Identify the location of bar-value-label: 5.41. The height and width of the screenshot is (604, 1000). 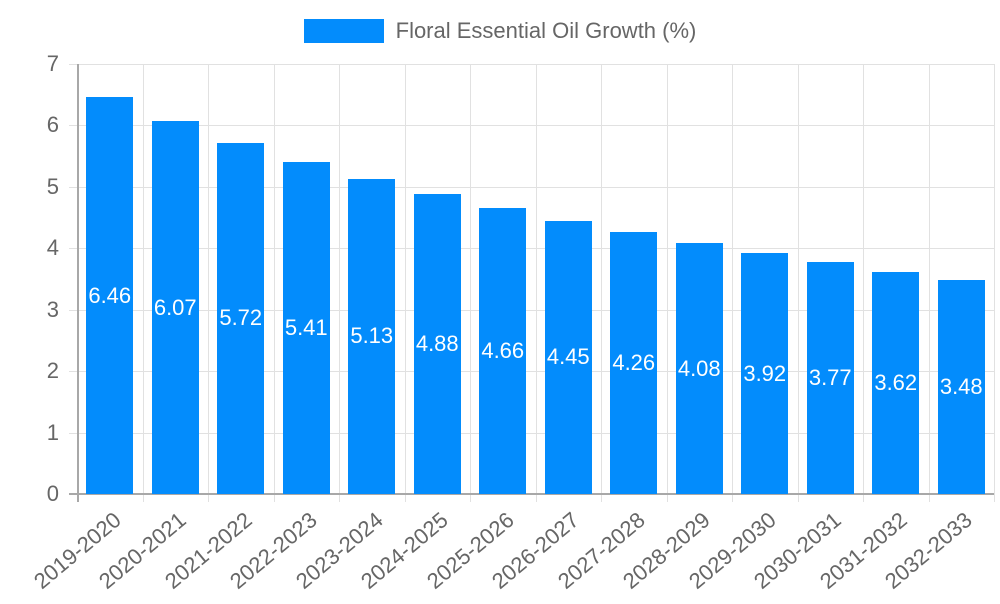
(306, 327).